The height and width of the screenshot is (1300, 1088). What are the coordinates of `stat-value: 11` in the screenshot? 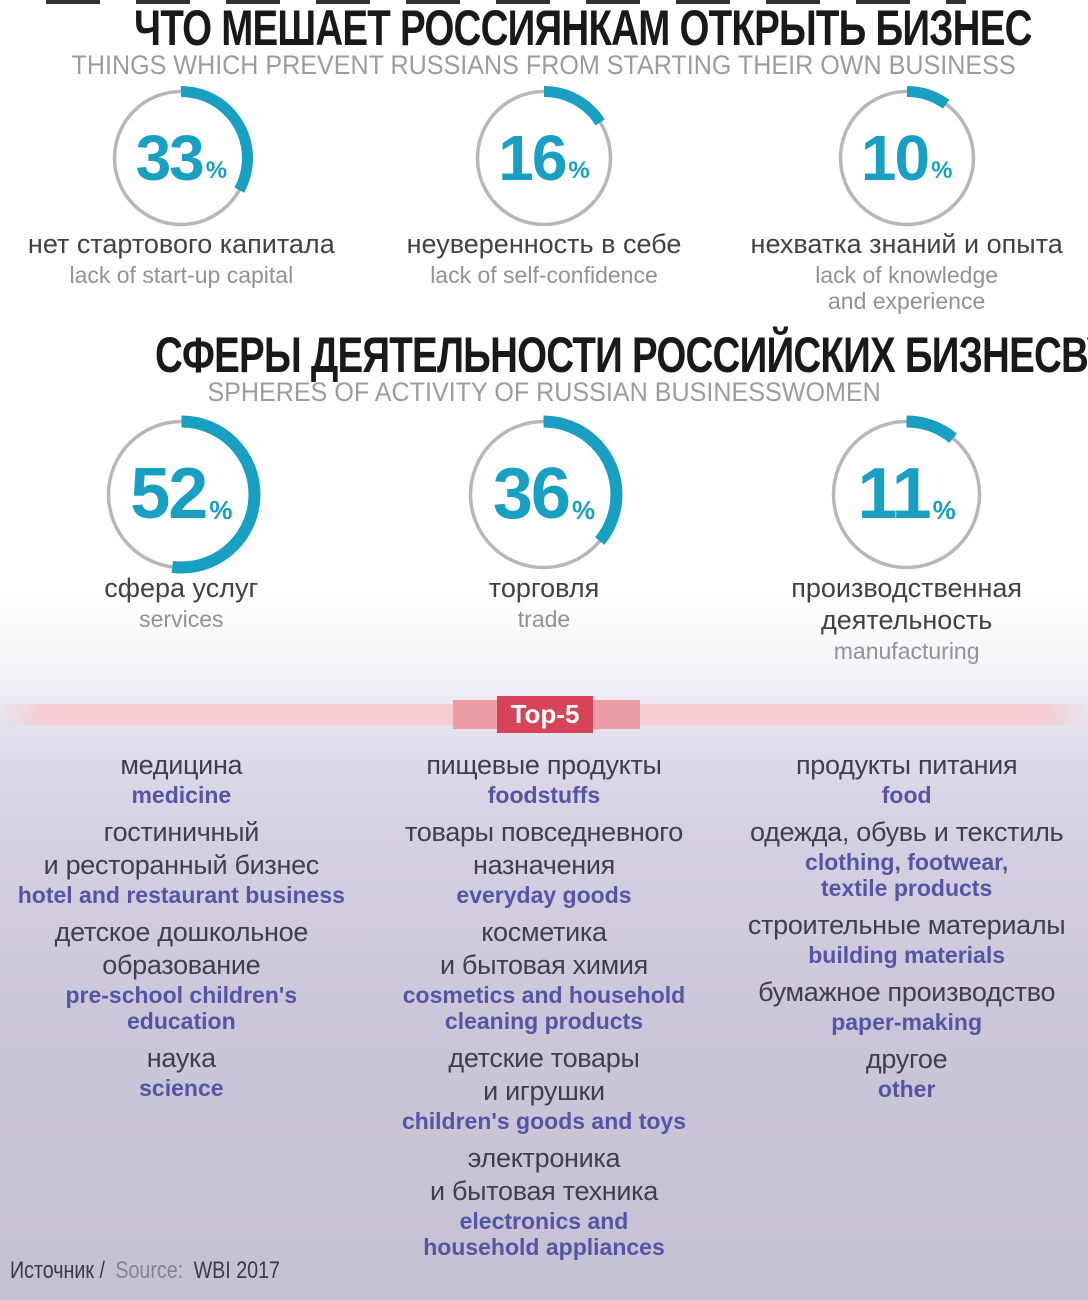 It's located at (894, 493).